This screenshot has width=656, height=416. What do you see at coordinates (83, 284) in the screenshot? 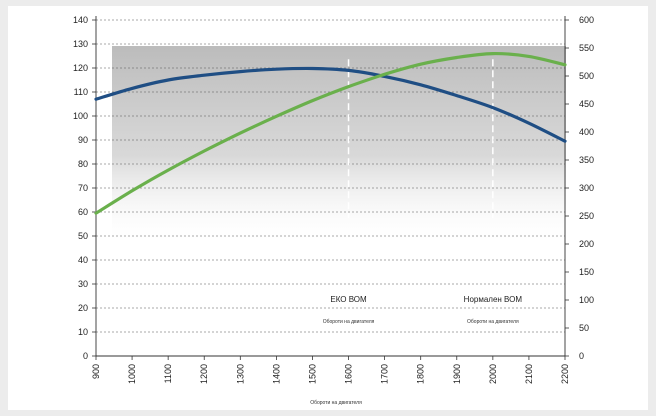
I see `left-tick-label: 30` at bounding box center [83, 284].